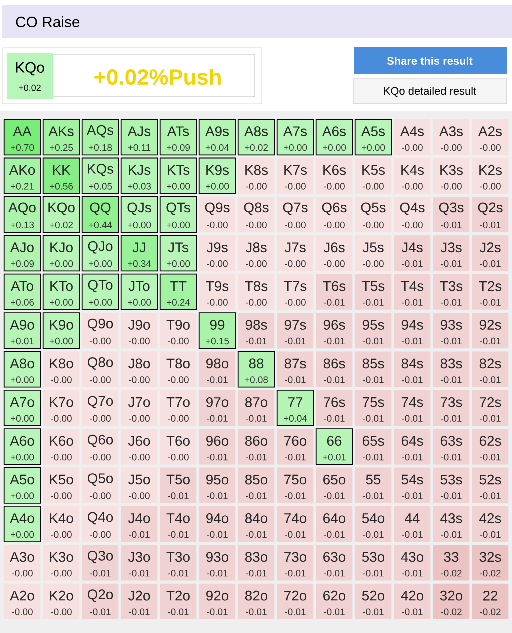 The height and width of the screenshot is (633, 512). I want to click on annotation: 42o, so click(412, 595).